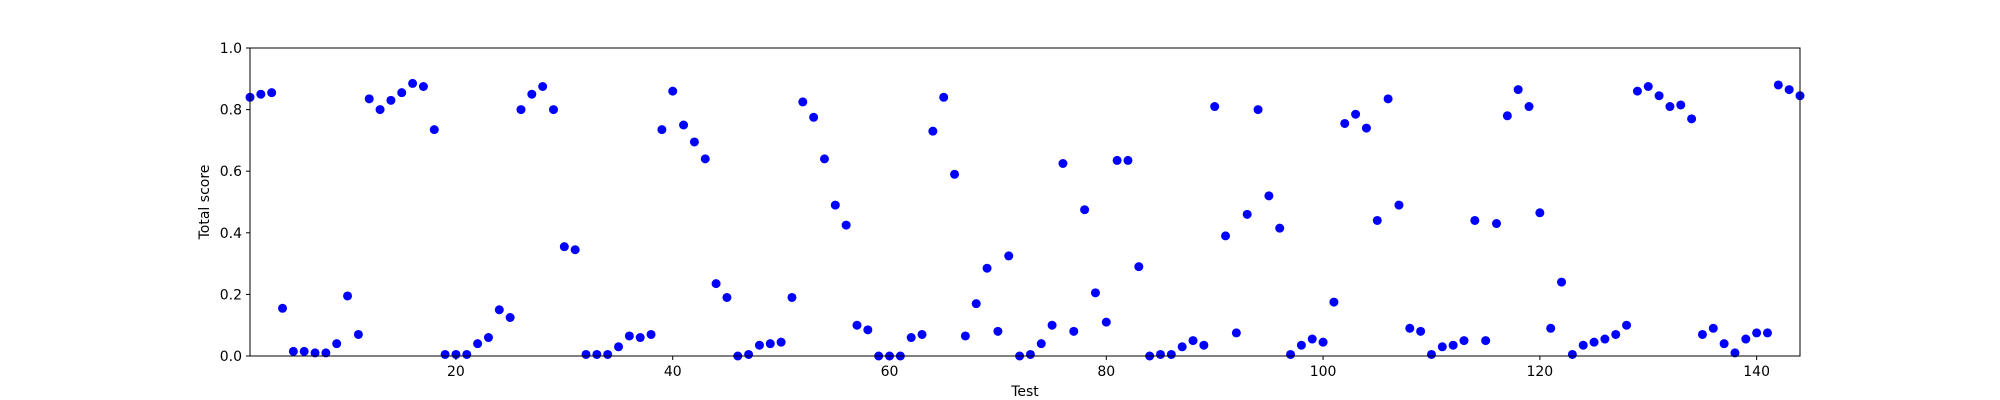  Describe the element at coordinates (1756, 372) in the screenshot. I see `x-tick-label: 140` at that location.